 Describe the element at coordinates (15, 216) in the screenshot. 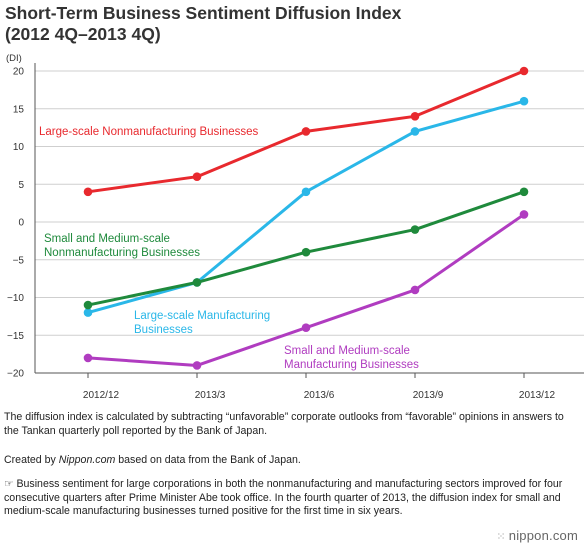

I see `y-axis-ticks: (DI) 20 15 10 5 0 −5 −10 −15 −20` at that location.